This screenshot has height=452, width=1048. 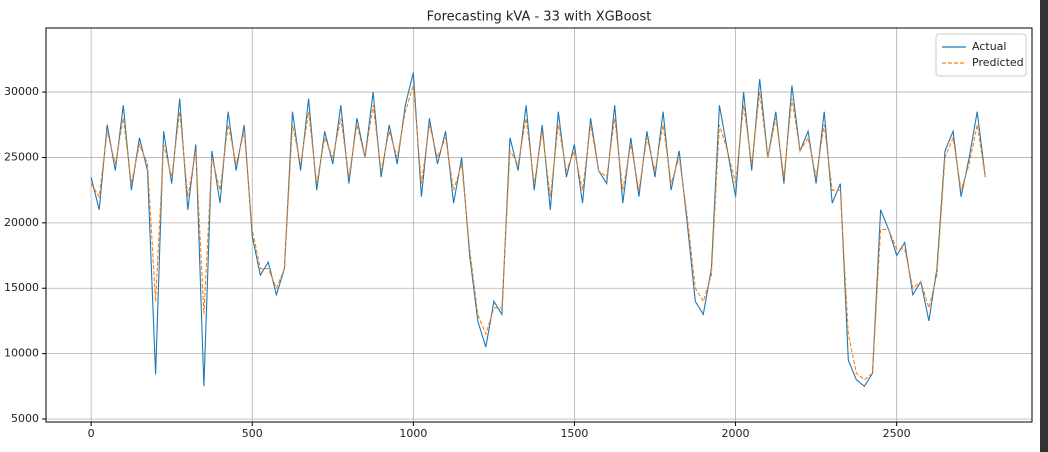 I want to click on y-tick-label: 20000, so click(x=21, y=222).